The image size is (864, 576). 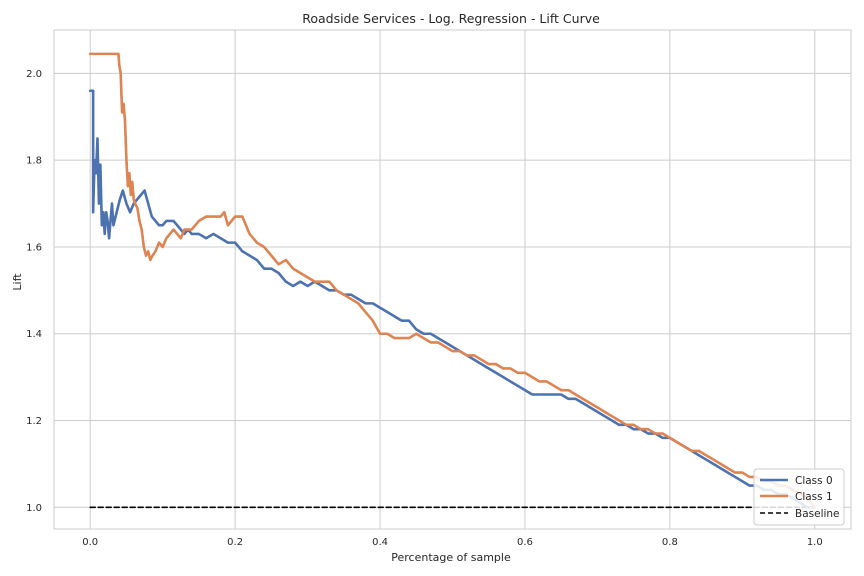 I want to click on x-tick-label: 0.8, so click(x=670, y=542).